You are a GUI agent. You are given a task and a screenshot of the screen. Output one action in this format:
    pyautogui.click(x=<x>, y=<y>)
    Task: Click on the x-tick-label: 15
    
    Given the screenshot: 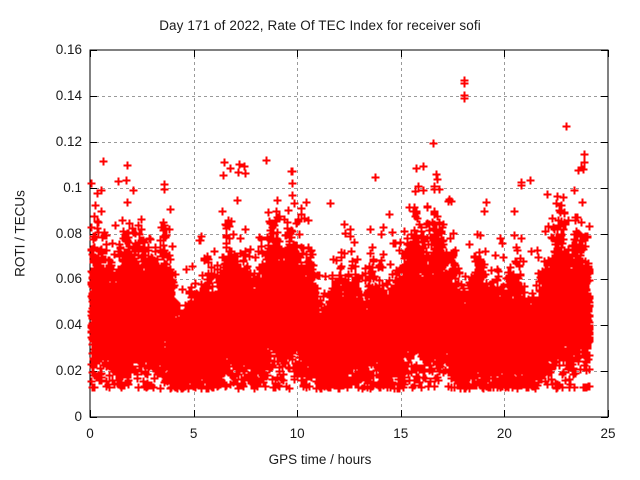 What is the action you would take?
    pyautogui.click(x=401, y=433)
    